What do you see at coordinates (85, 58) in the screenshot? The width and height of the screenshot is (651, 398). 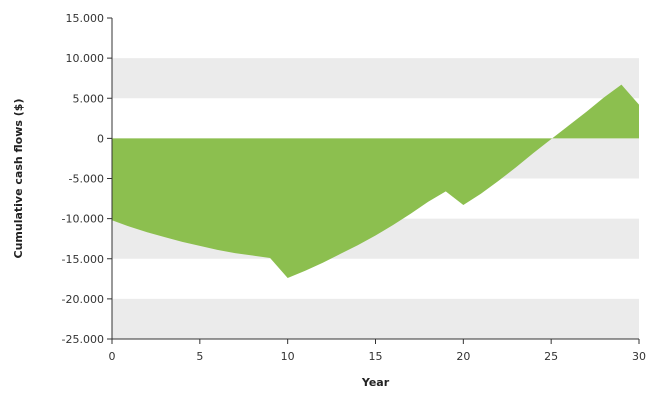 I see `y-tick-label: 10.000` at bounding box center [85, 58].